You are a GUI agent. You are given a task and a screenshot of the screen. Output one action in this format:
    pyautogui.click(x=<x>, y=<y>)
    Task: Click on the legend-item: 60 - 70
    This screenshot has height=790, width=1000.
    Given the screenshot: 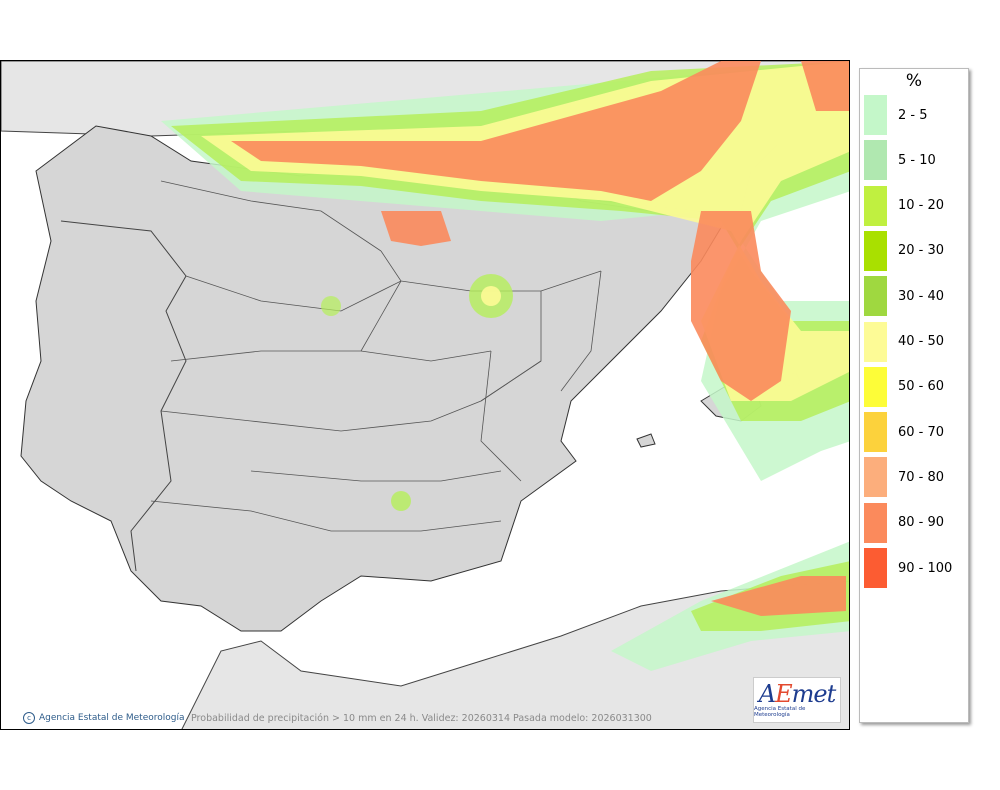 What is the action you would take?
    pyautogui.click(x=916, y=432)
    